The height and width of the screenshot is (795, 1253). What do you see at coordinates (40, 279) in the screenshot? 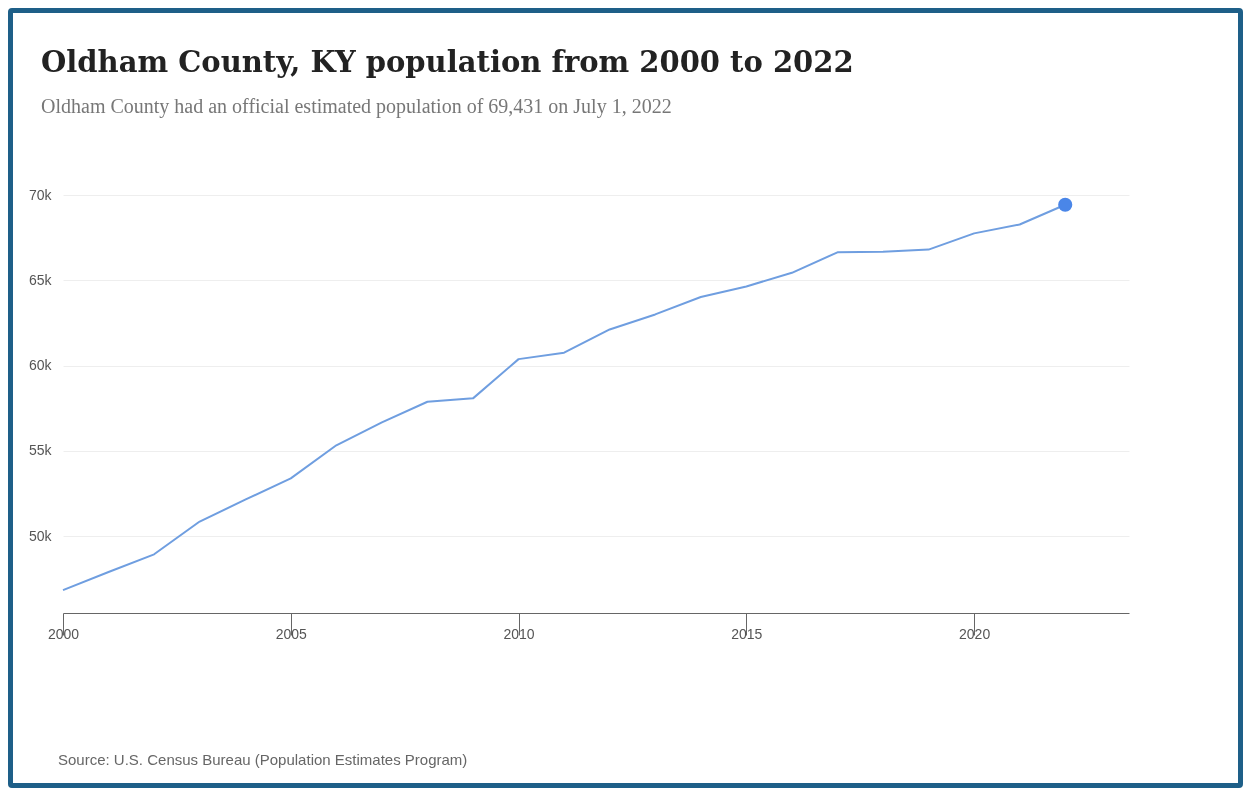
I see `y-tick-label: 65k` at bounding box center [40, 279].